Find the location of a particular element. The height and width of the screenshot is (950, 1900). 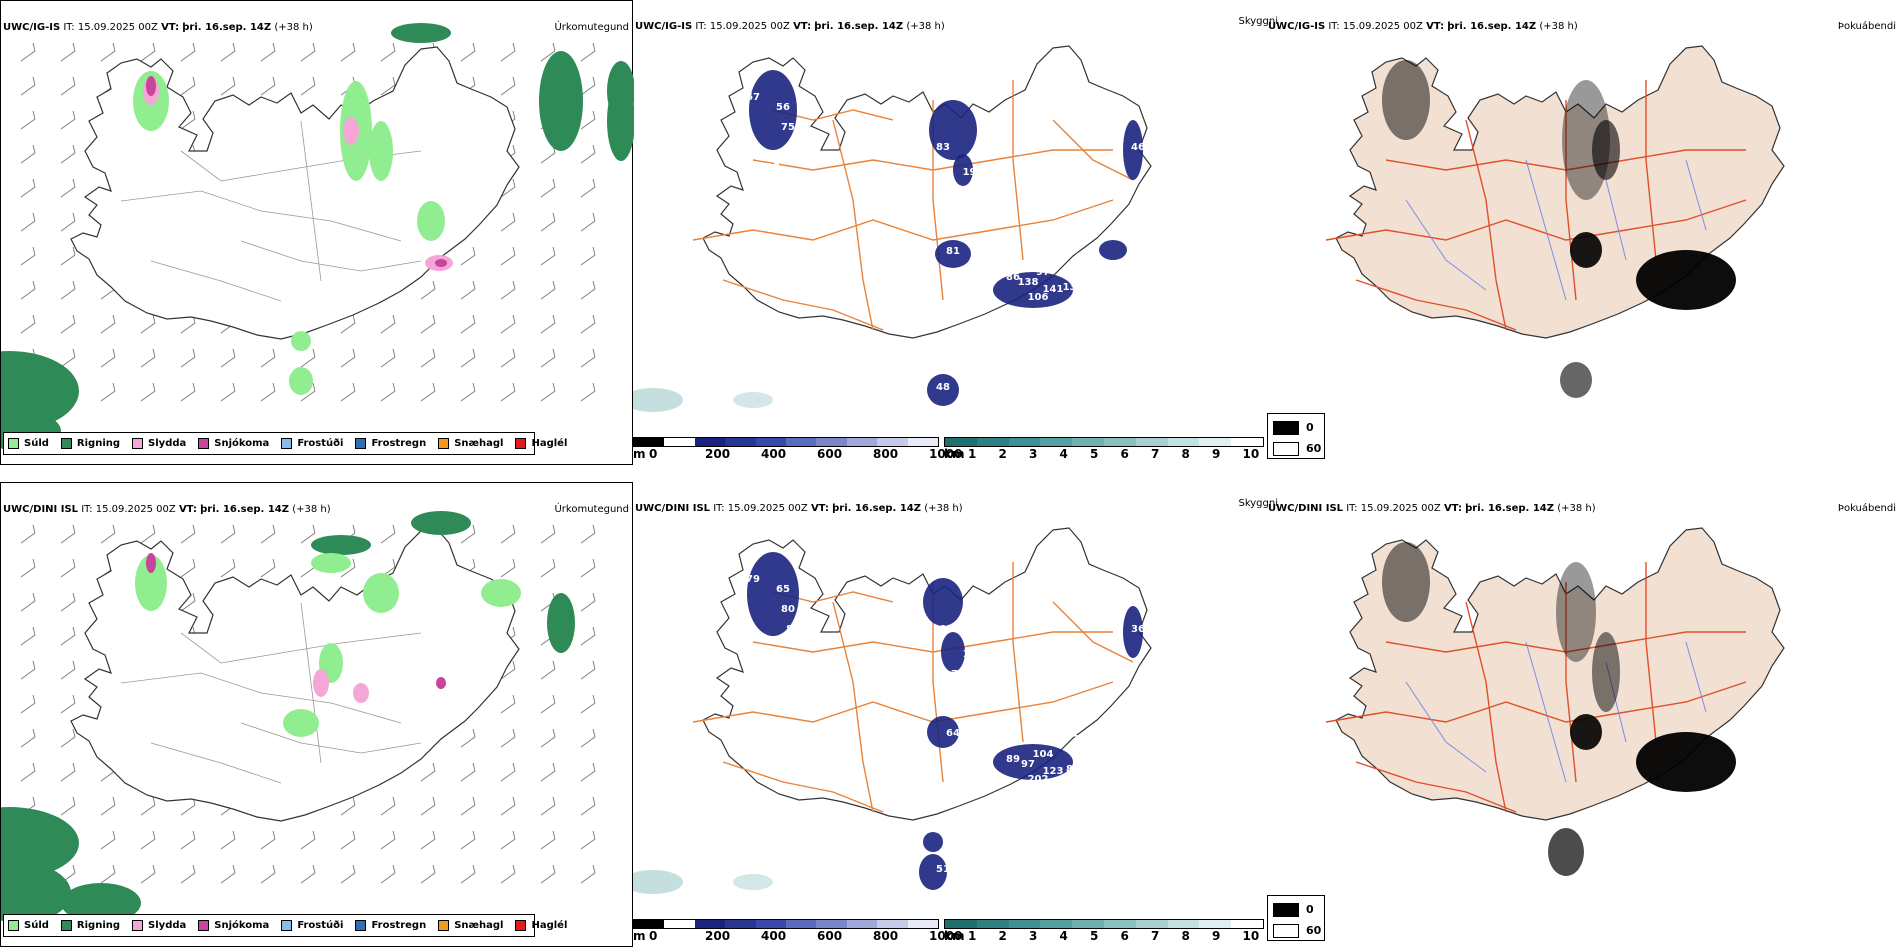

legend-label: Frostúði is located at coordinates (320, 443).